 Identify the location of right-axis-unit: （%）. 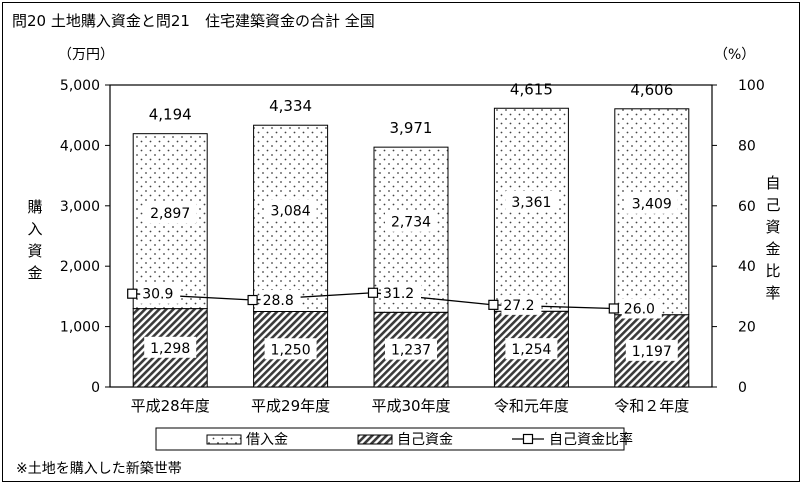
(735, 55).